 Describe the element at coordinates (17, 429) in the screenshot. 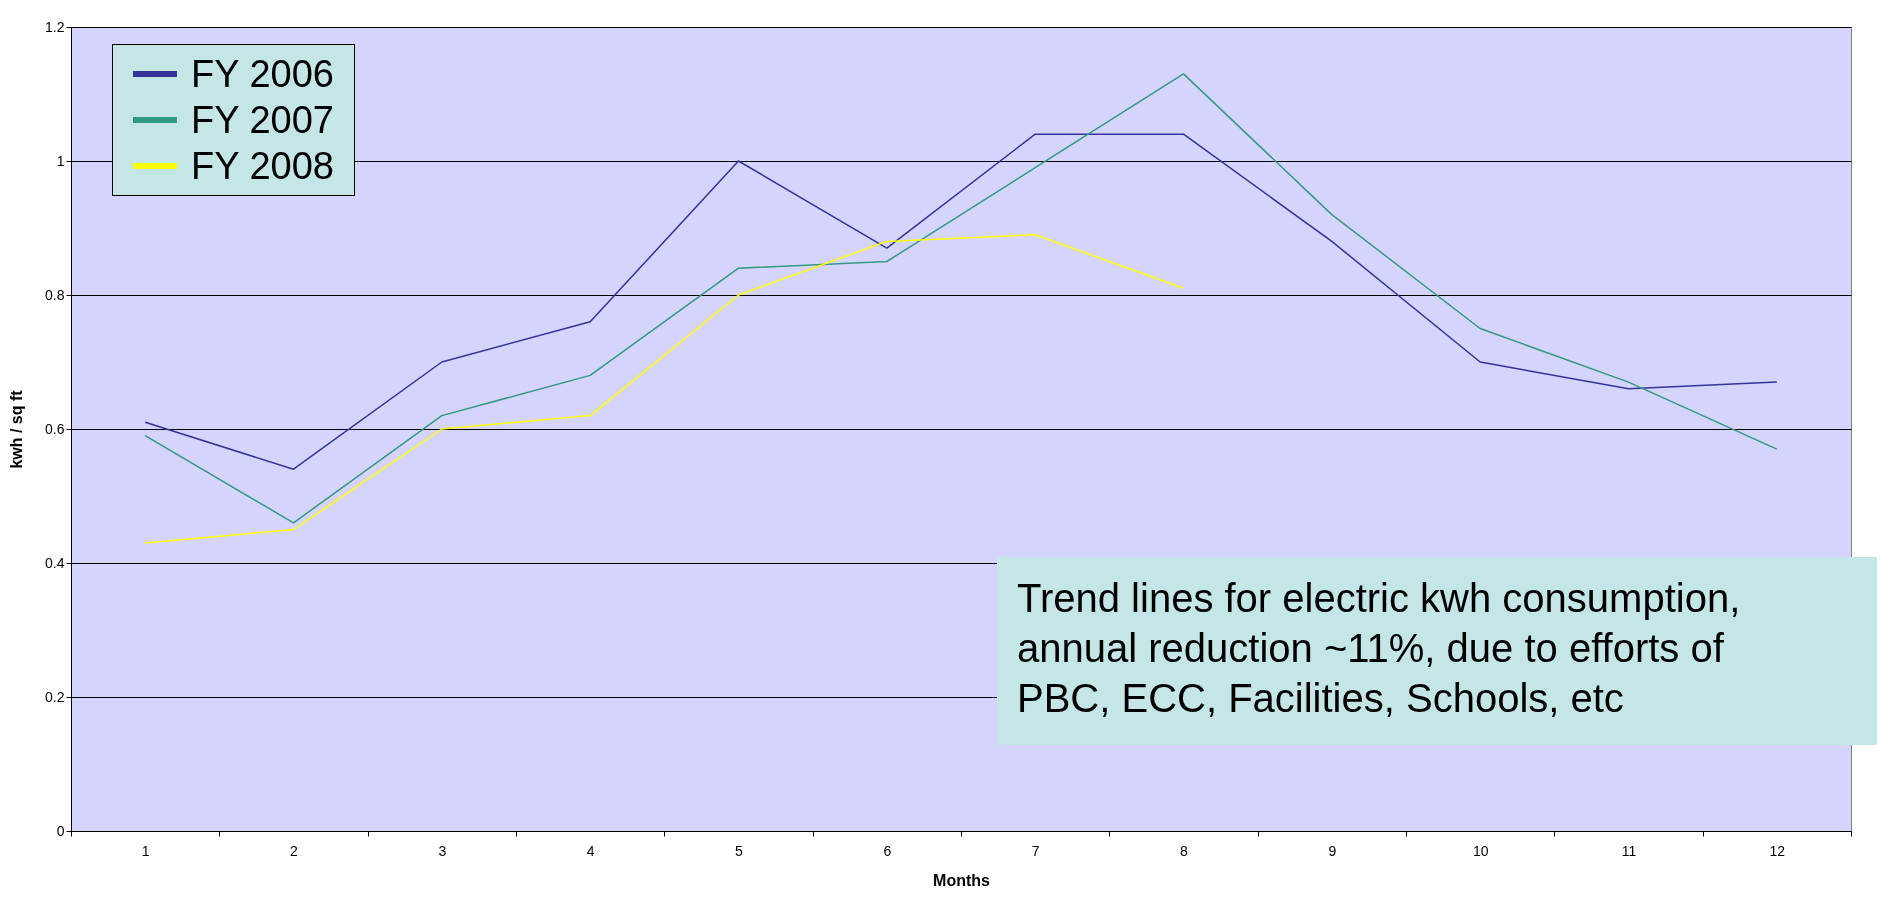

I see `y-axis-title: kwh / sq ft` at that location.